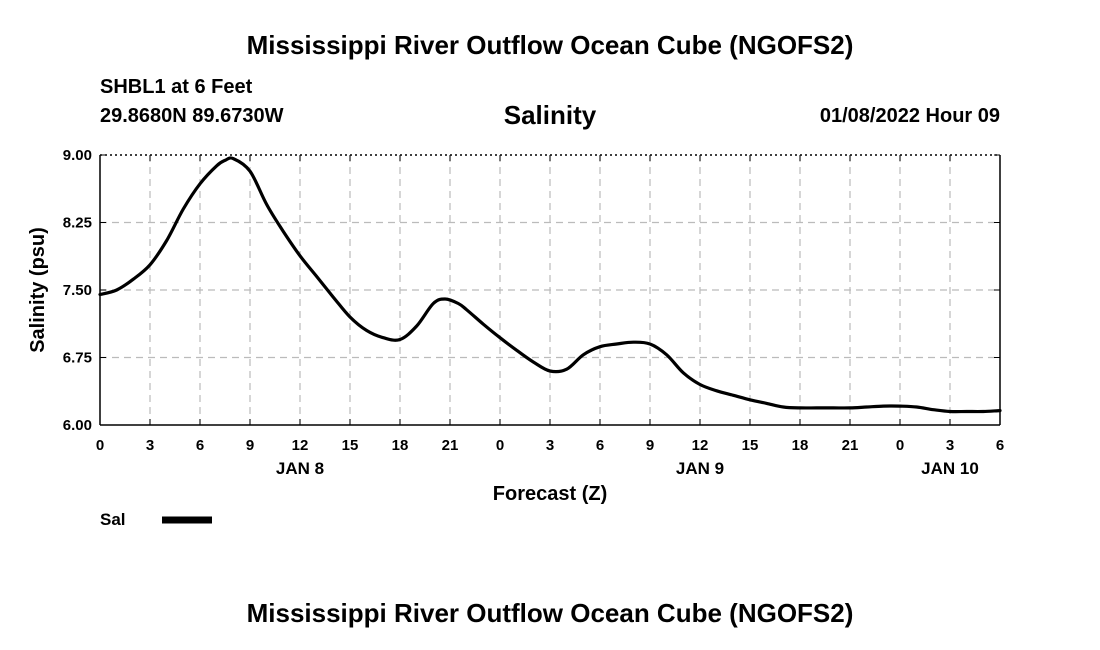 The image size is (1100, 650). Describe the element at coordinates (77, 223) in the screenshot. I see `y-tick-label: 8.25` at that location.